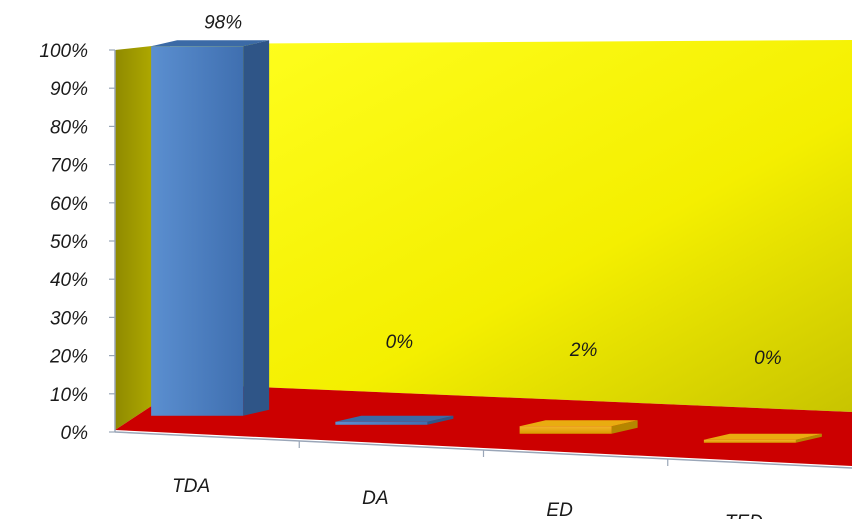 This screenshot has width=852, height=519. Describe the element at coordinates (69, 395) in the screenshot. I see `y-tick-label: 10%` at that location.